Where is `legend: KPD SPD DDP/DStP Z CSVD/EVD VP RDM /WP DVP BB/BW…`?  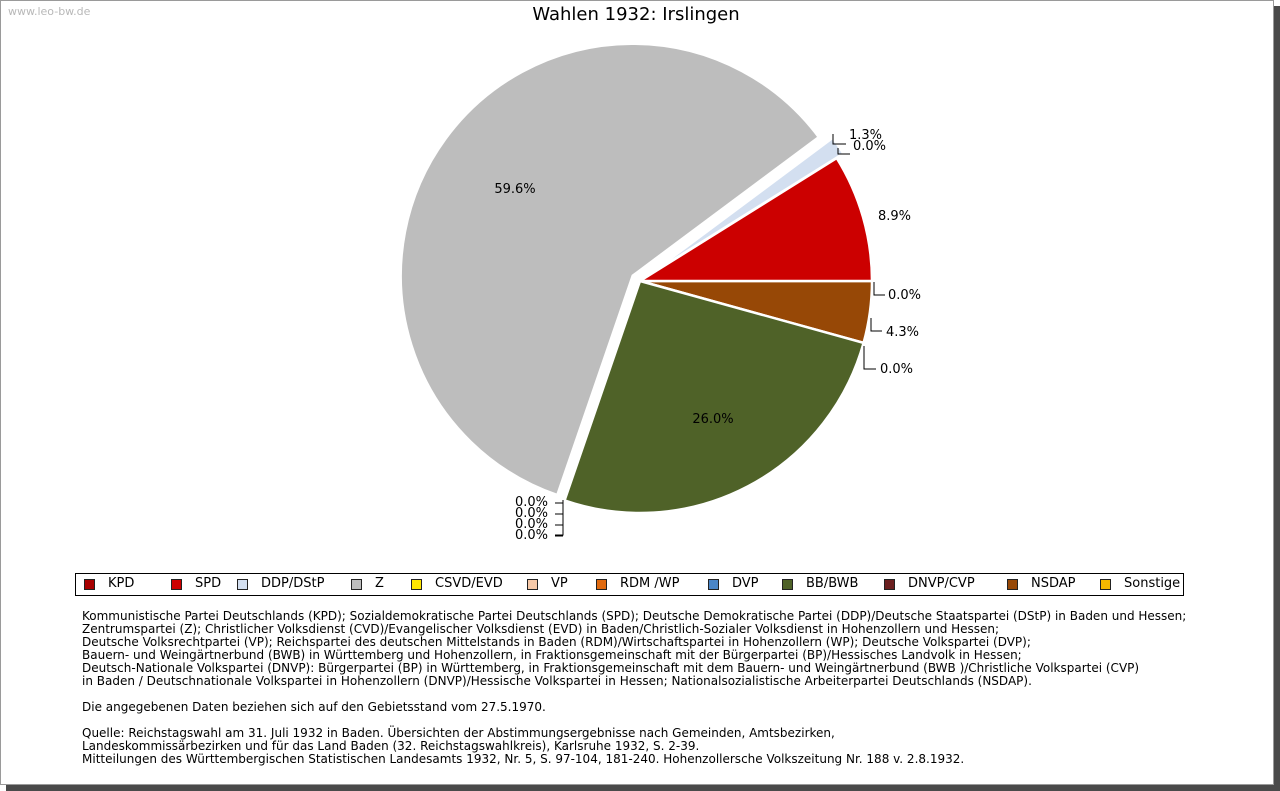 legend: KPD SPD DDP/DStP Z CSVD/EVD VP RDM /WP DVP BB/BW… is located at coordinates (629, 584).